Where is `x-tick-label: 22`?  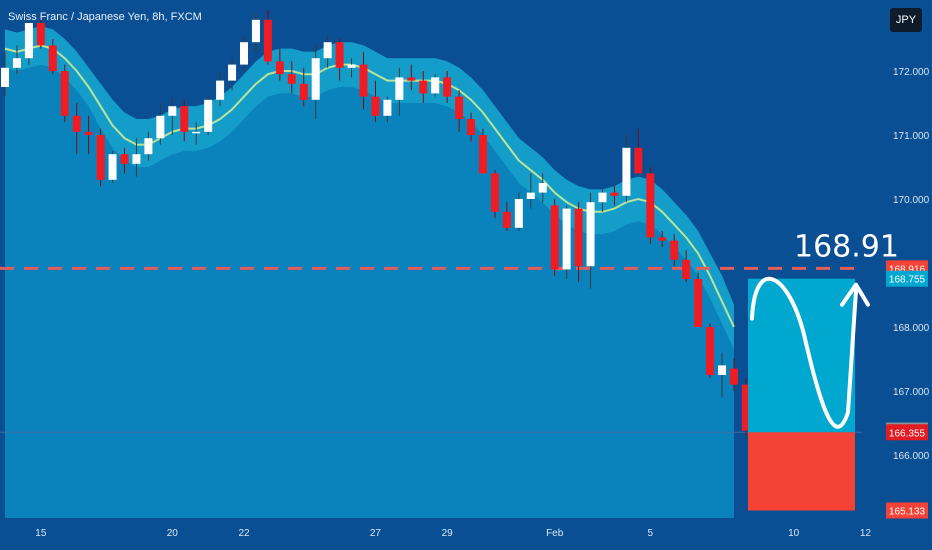
x-tick-label: 22 is located at coordinates (244, 533).